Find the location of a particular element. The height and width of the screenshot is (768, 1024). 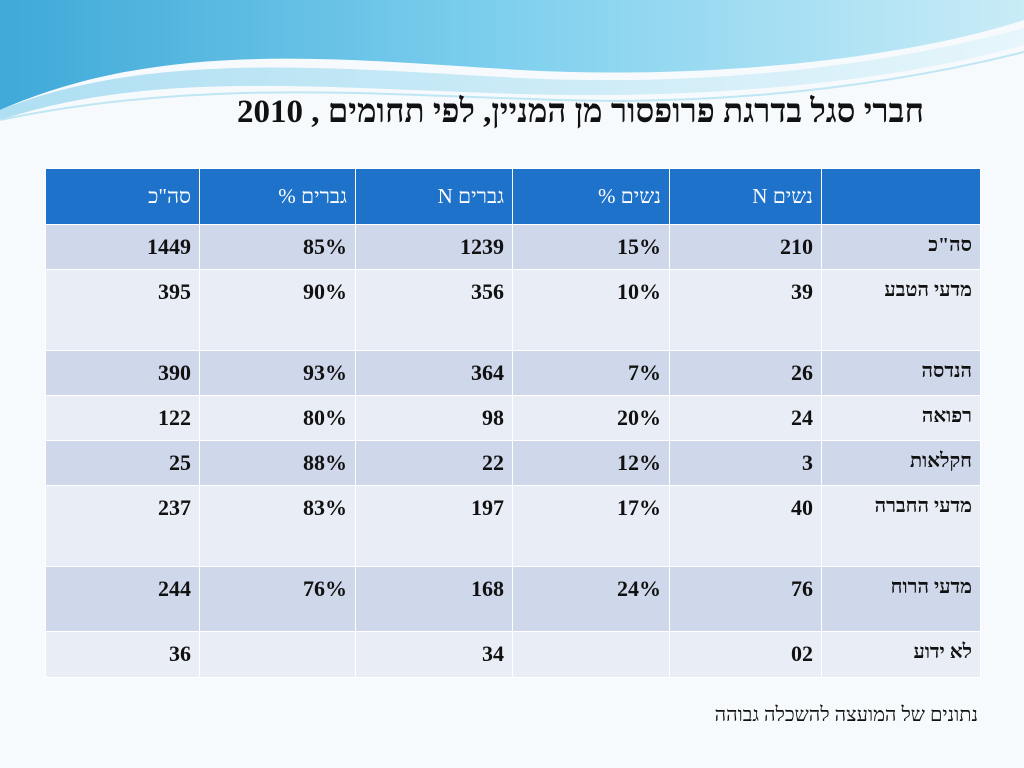

total-cell: 25 is located at coordinates (122, 463).